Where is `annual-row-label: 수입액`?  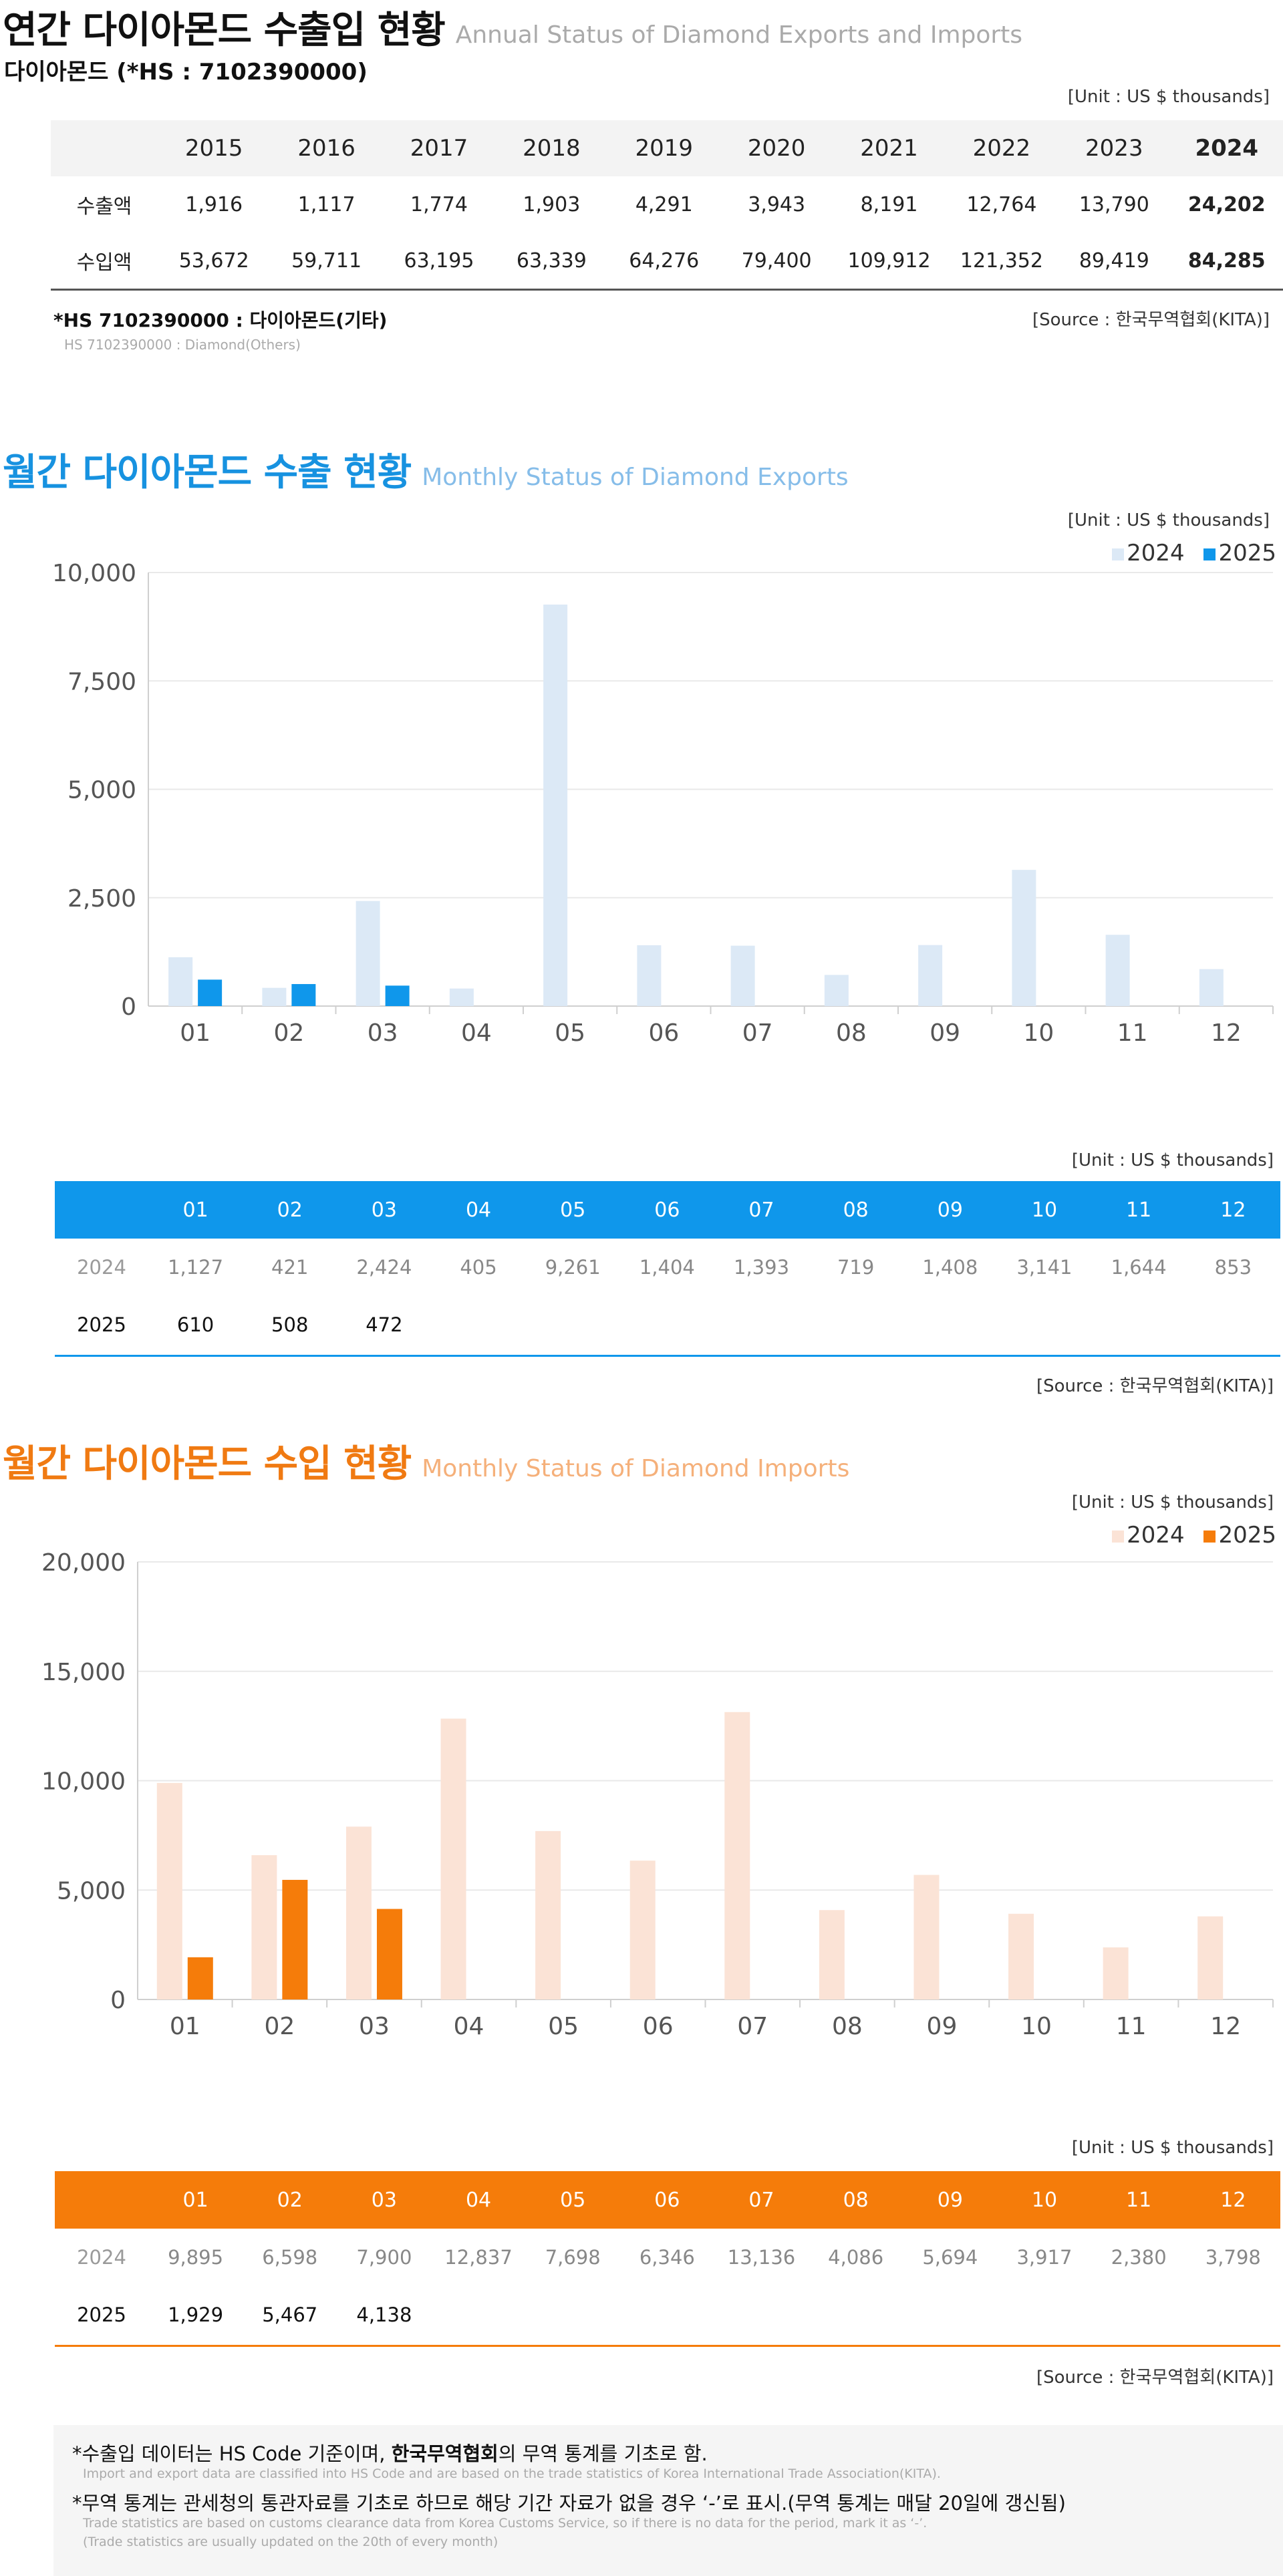 annual-row-label: 수입액 is located at coordinates (104, 263).